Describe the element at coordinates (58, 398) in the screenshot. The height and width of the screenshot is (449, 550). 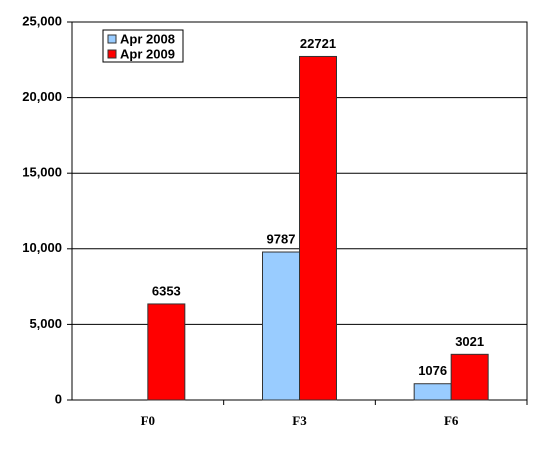
I see `y-tick-label: 0` at that location.